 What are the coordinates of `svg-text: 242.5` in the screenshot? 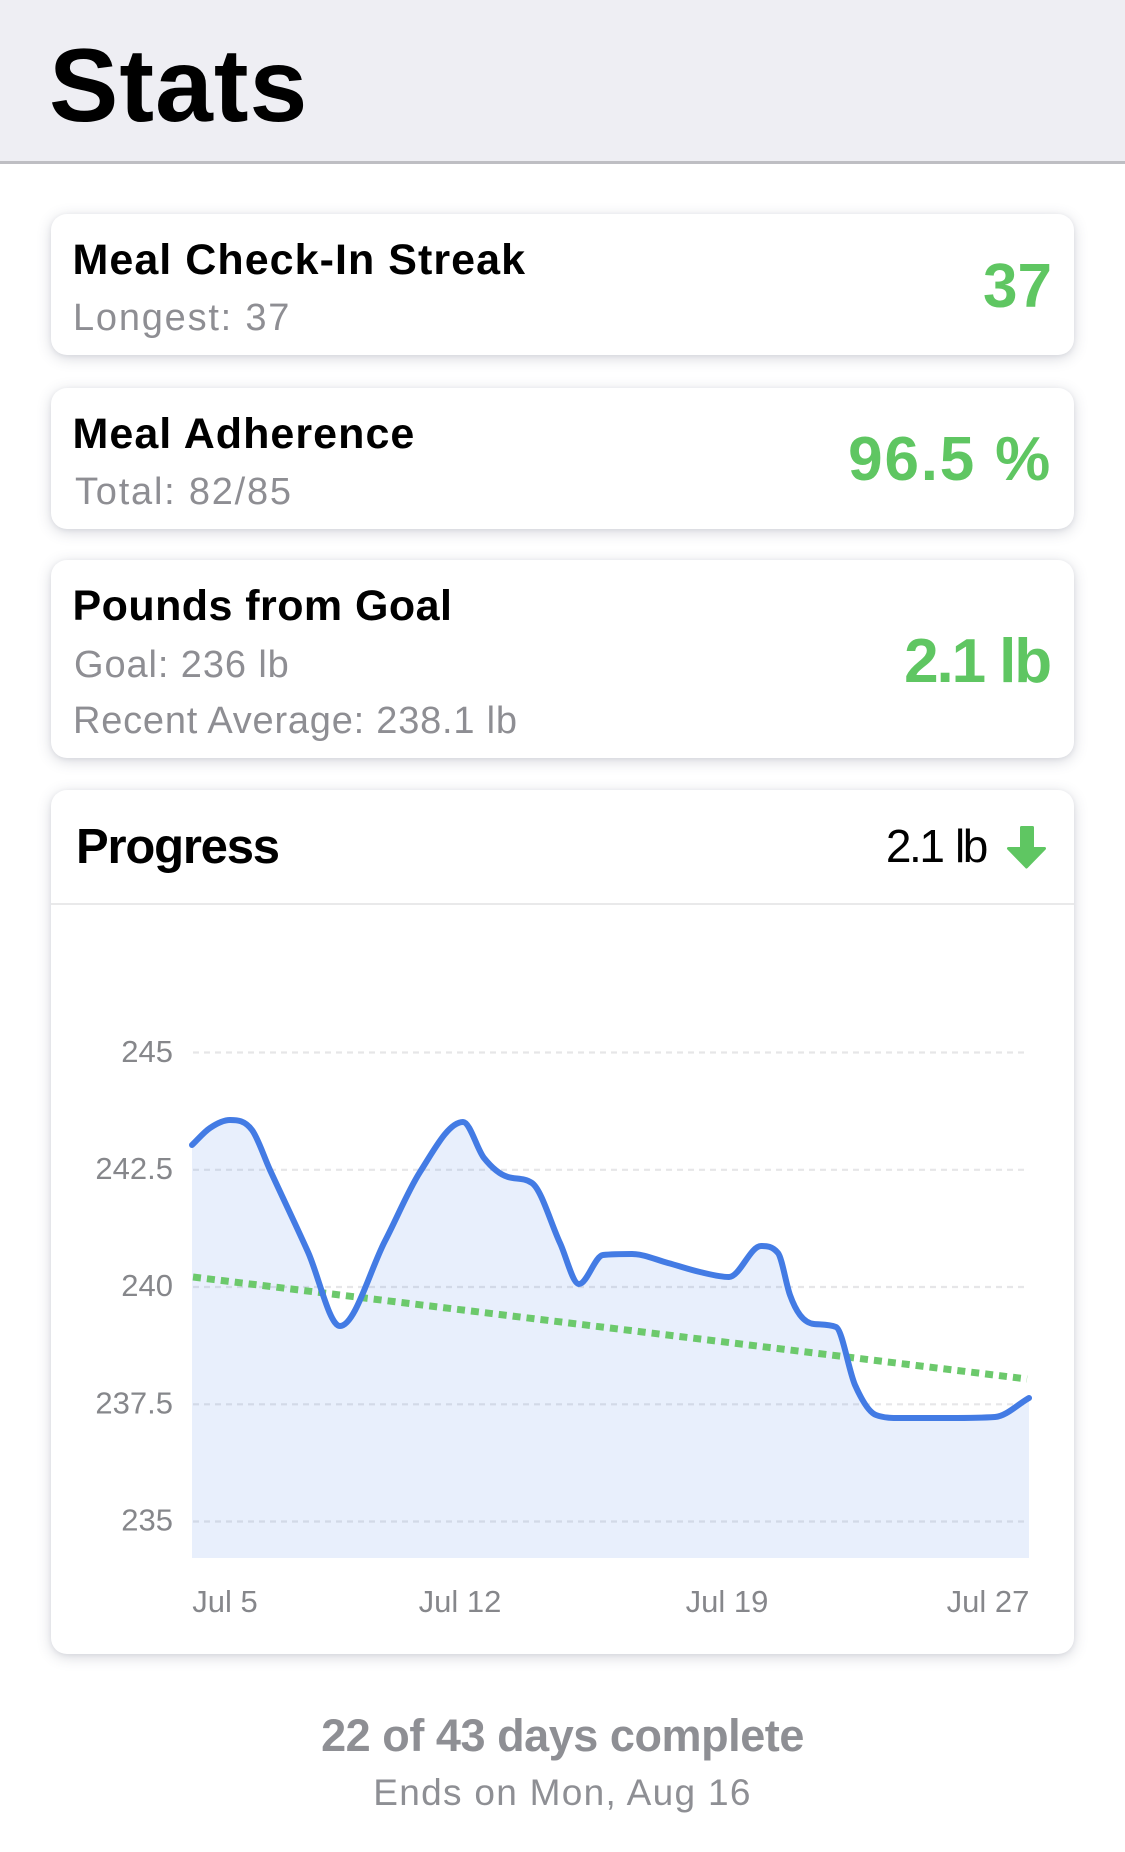 It's located at (134, 1168).